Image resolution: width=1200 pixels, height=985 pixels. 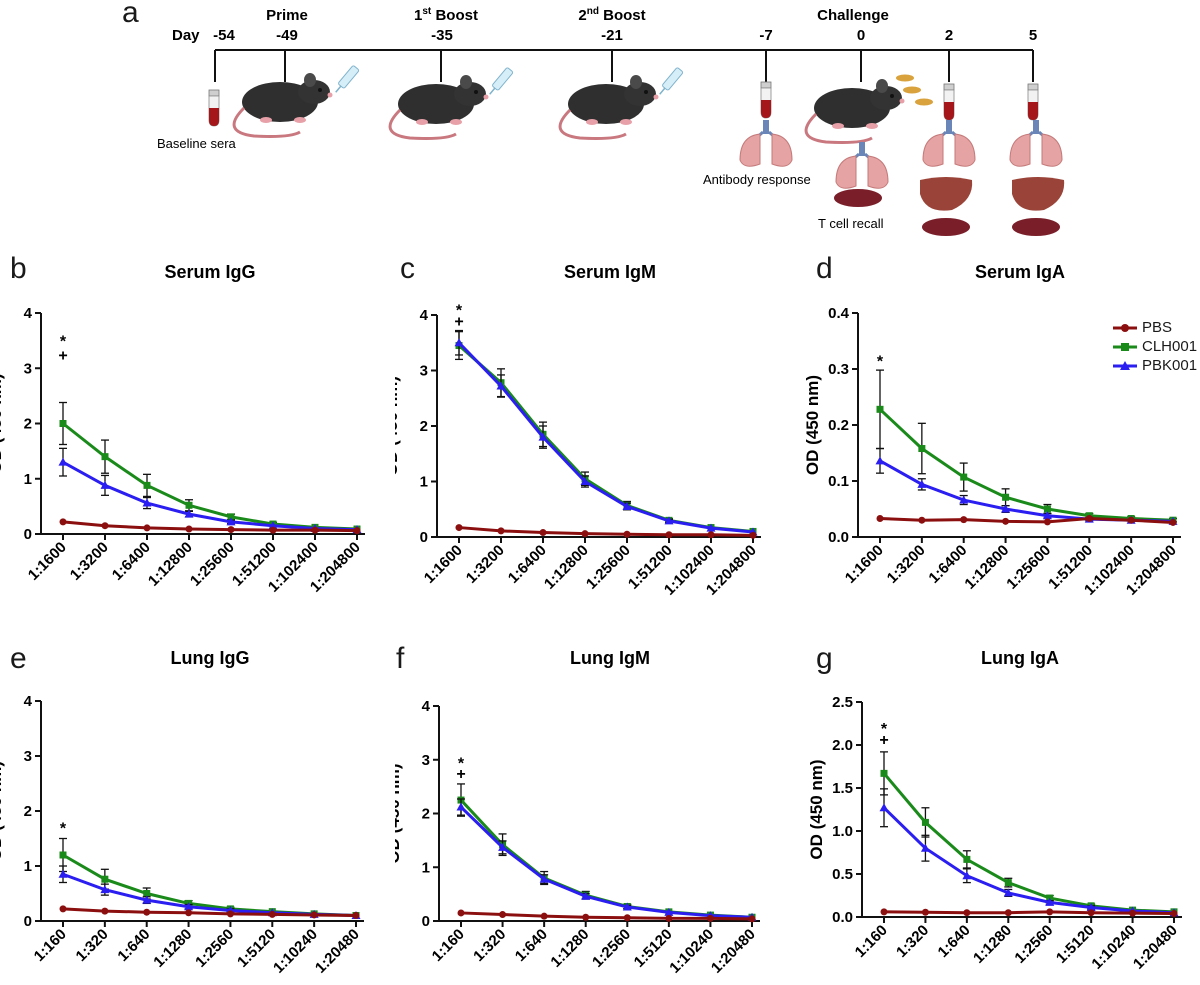 I want to click on legend-swatch, so click(x=1125, y=327).